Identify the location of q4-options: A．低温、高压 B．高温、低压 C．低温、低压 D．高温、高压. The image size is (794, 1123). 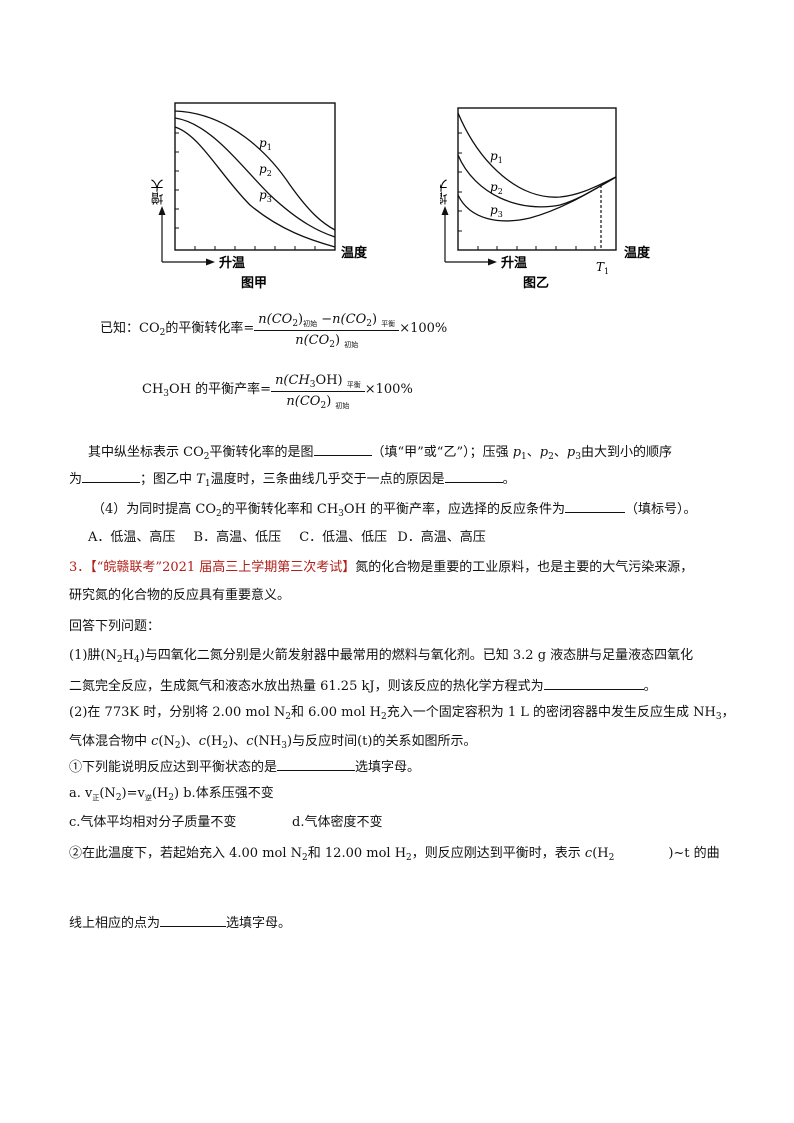
(287, 538).